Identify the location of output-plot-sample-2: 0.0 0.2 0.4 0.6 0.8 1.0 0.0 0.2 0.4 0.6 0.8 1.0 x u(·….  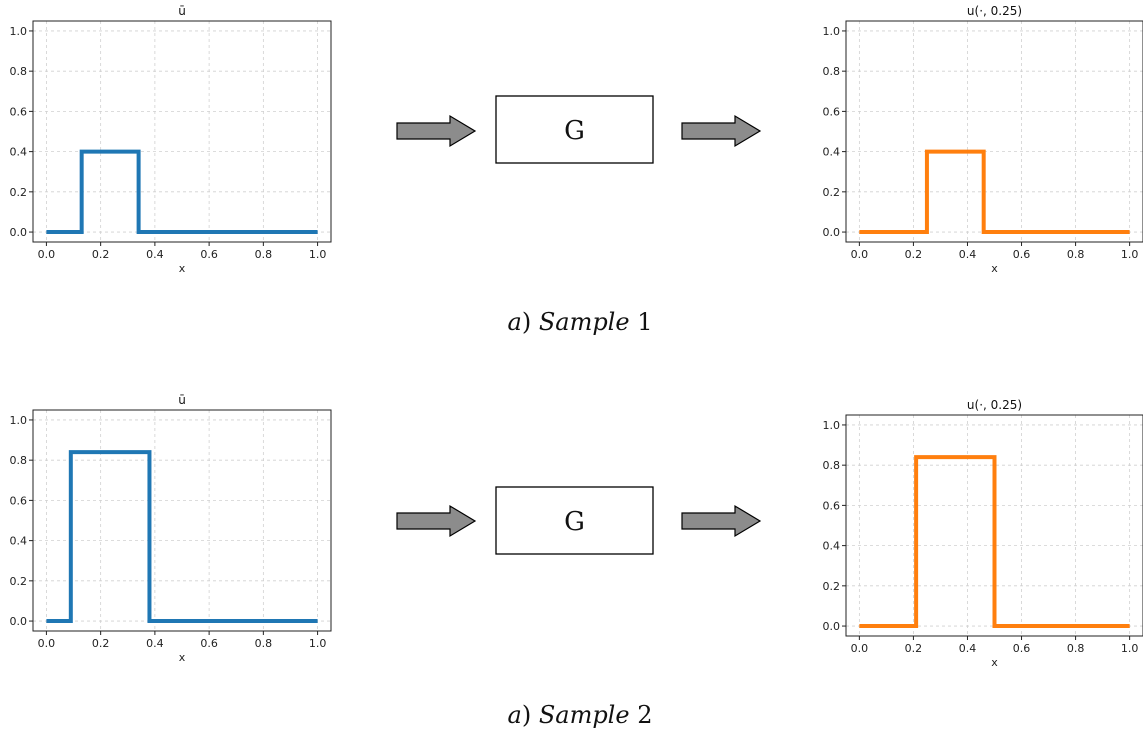
(983, 533).